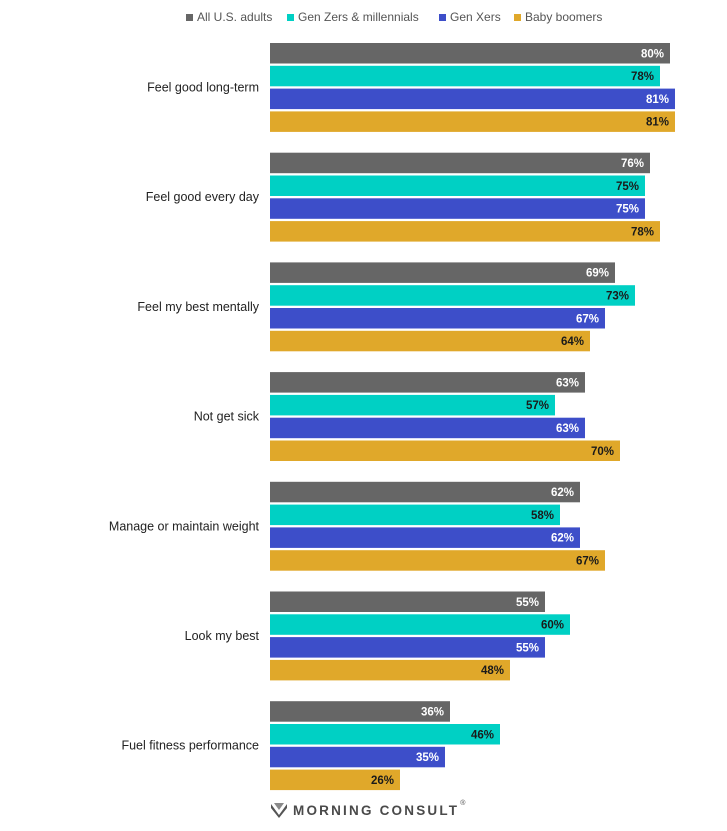 This screenshot has width=727, height=831. Describe the element at coordinates (376, 810) in the screenshot. I see `brand-name: MORNING CONSULT` at that location.